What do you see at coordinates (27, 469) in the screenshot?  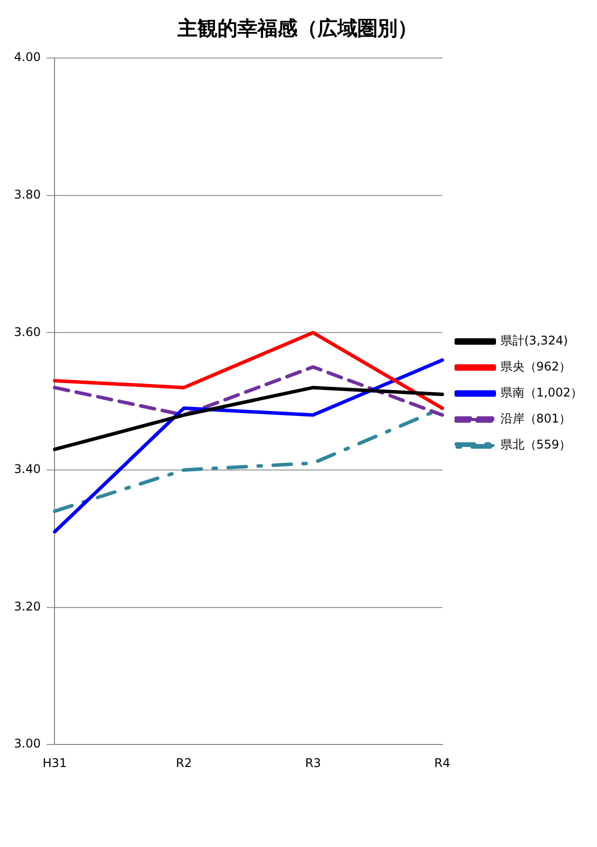 I see `y-tick-label: 3.40` at bounding box center [27, 469].